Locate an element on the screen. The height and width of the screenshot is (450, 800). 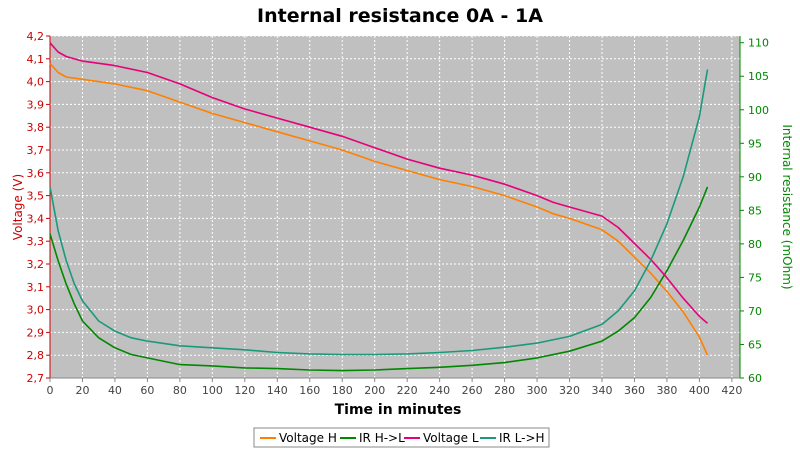
y-tick-label-right: 100 is located at coordinates (758, 110).